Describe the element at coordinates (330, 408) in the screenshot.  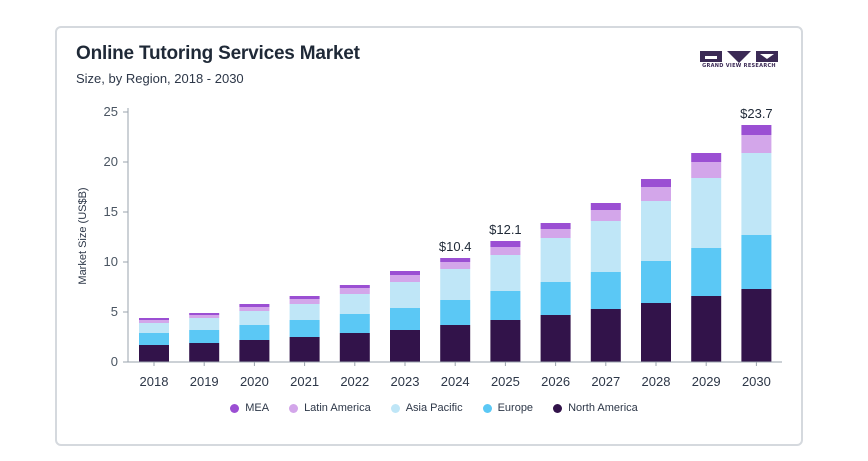
I see `legend-item-latin-america: Latin America` at that location.